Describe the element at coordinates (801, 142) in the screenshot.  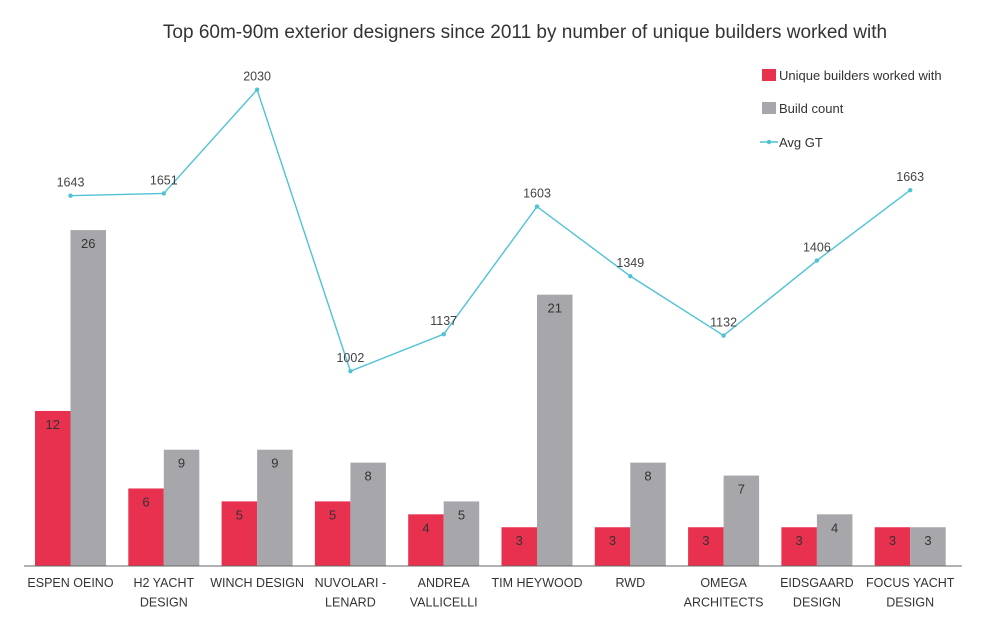
I see `legend-label: Avg GT` at that location.